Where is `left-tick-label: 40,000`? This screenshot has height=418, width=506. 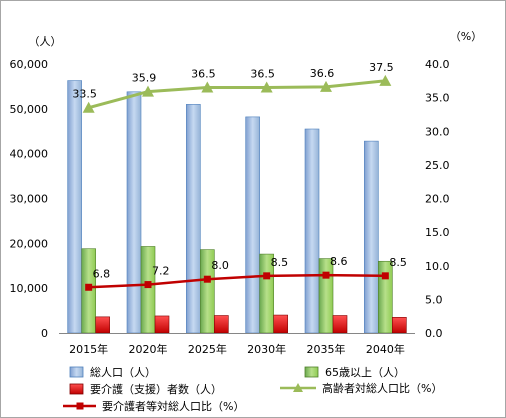 left-tick-label: 40,000 is located at coordinates (29, 154).